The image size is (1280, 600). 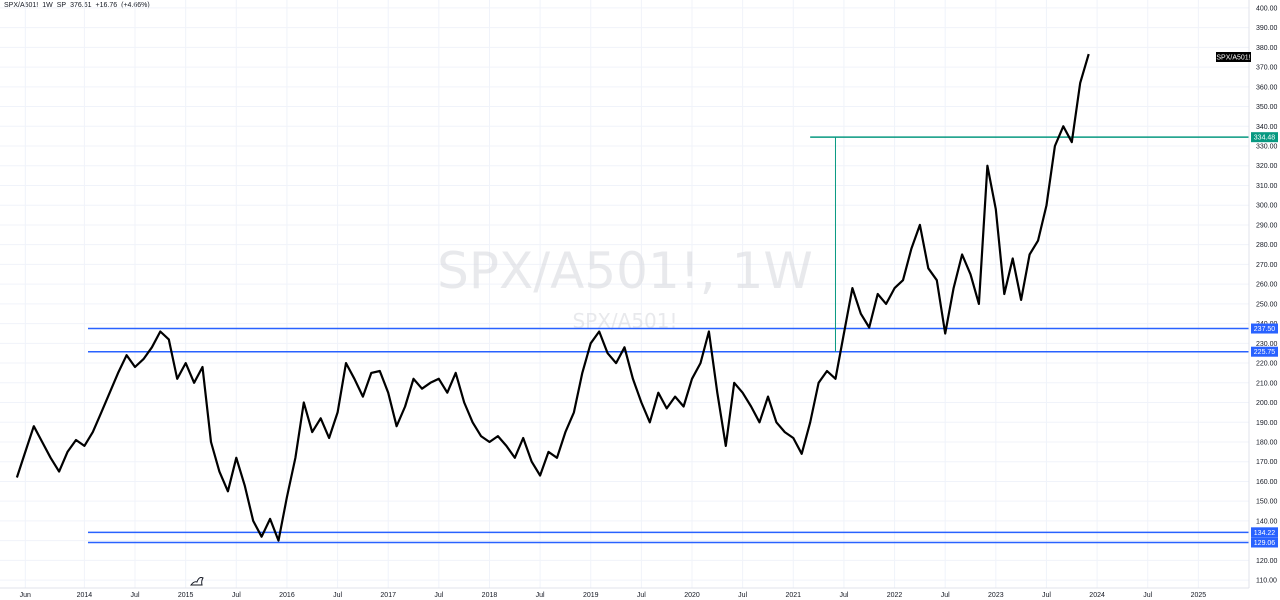 I want to click on y-tick-label: 350.00, so click(x=1267, y=107).